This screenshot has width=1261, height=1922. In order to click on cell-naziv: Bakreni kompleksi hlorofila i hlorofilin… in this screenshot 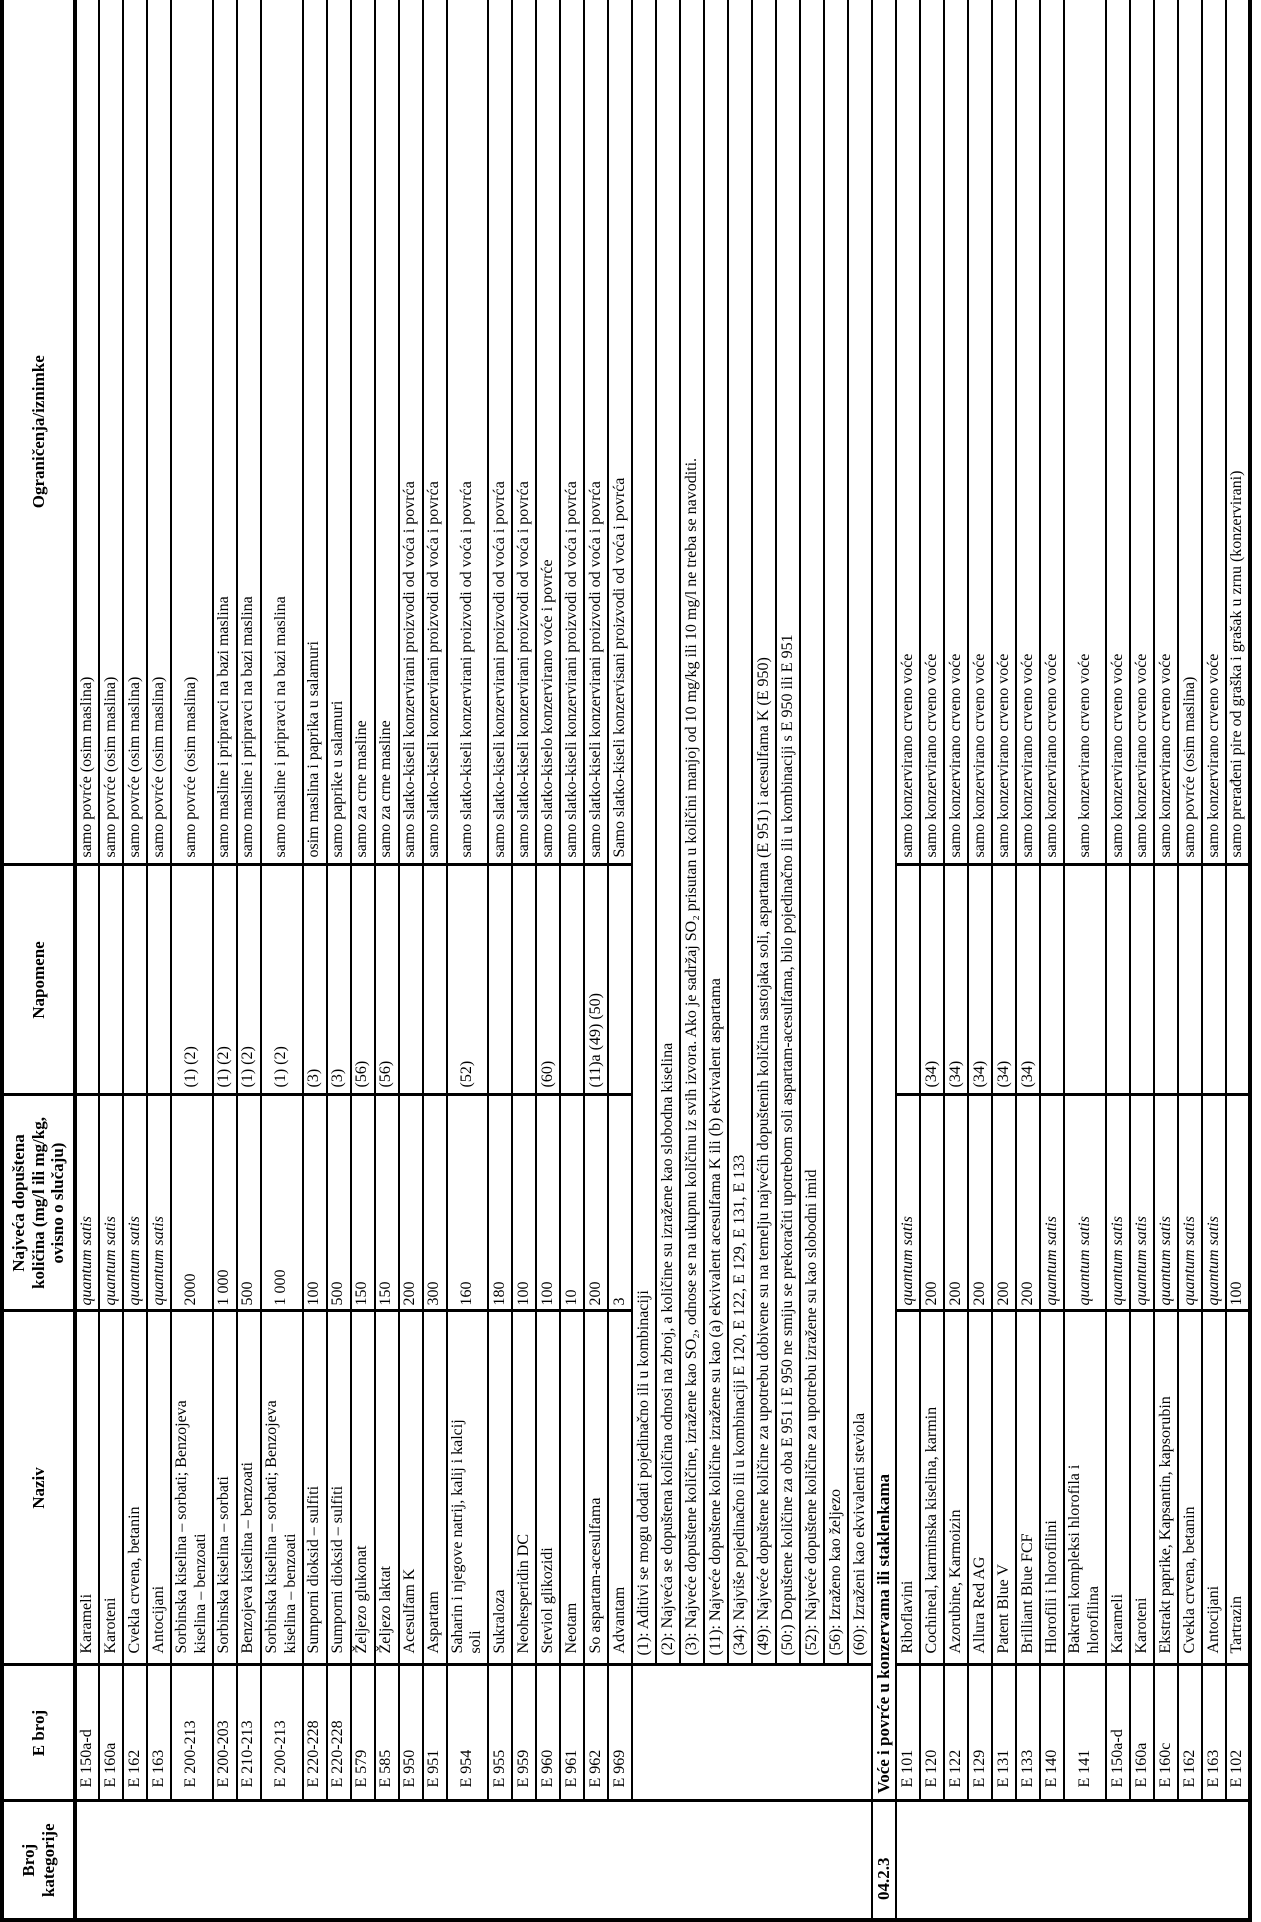, I will do `click(1085, 1488)`.